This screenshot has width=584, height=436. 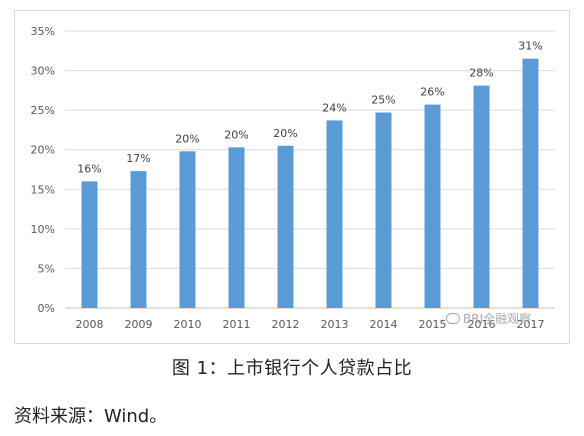 I want to click on x-tick-label: 2008, so click(x=90, y=324).